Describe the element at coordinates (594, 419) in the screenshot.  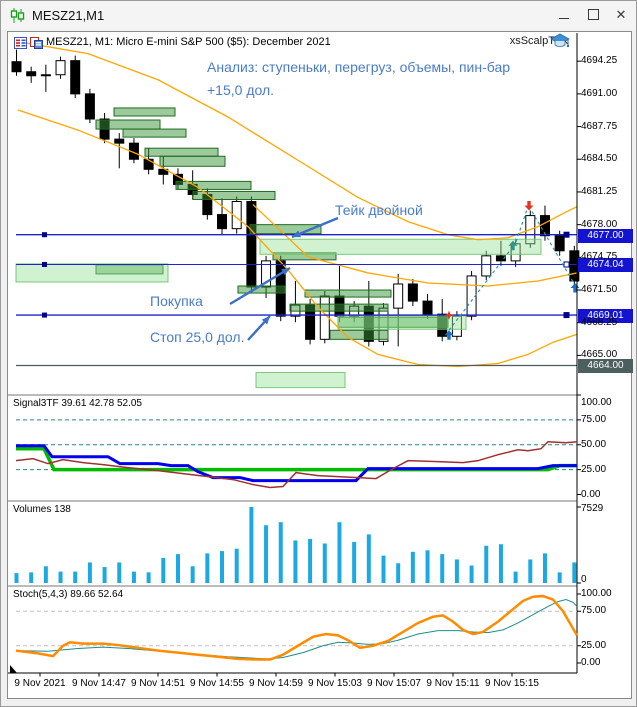
I see `signal-axis-label: 75.00` at that location.